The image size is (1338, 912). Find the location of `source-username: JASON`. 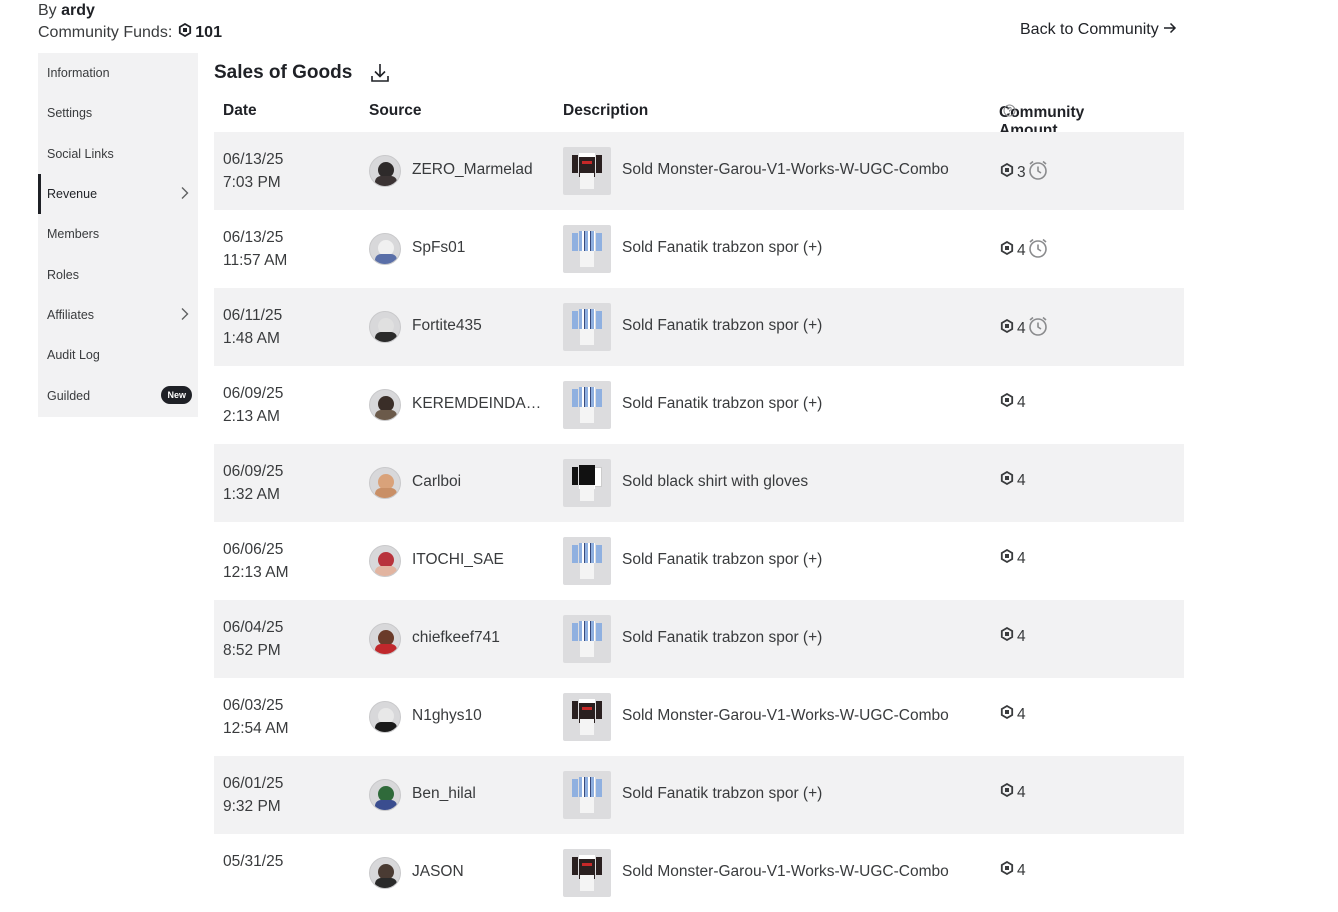

source-username: JASON is located at coordinates (438, 871).